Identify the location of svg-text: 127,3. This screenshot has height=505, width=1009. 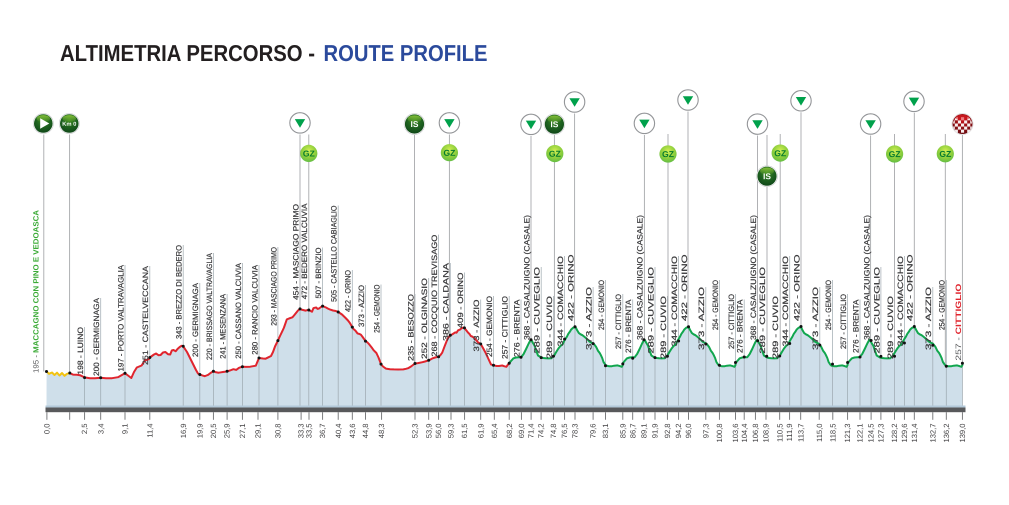
(881, 433).